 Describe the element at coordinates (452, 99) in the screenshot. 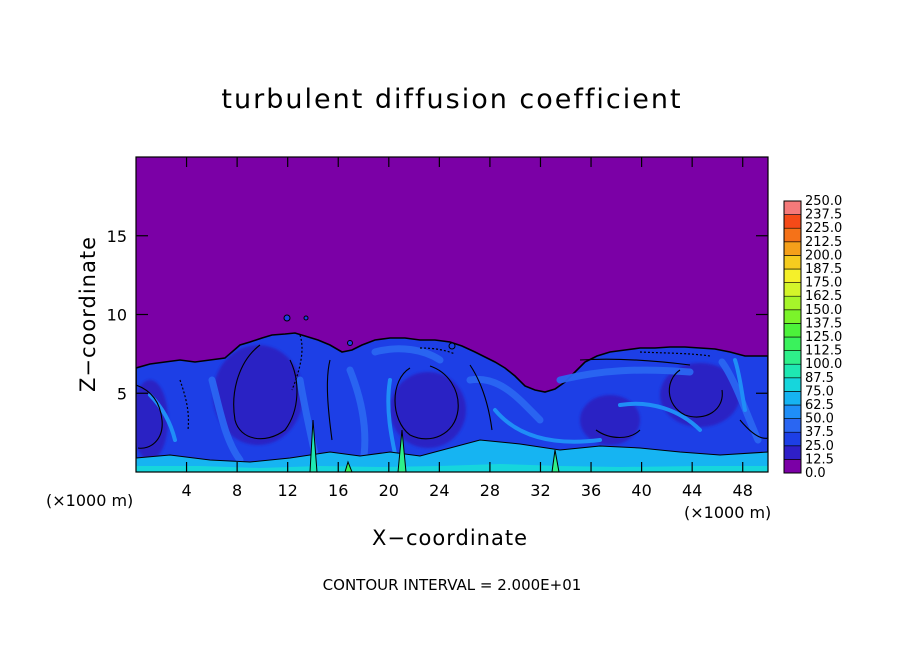

I see `chart-title: turbulent diffusion coefficient` at that location.